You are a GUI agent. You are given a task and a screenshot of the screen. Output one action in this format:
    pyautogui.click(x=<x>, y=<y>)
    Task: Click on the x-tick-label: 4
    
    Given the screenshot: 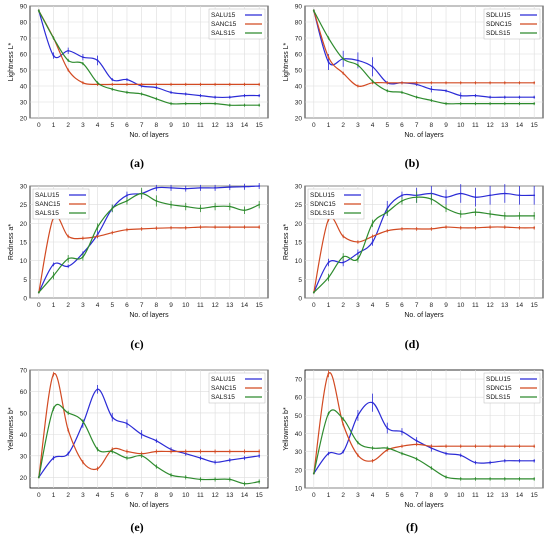 What is the action you would take?
    pyautogui.click(x=98, y=305)
    